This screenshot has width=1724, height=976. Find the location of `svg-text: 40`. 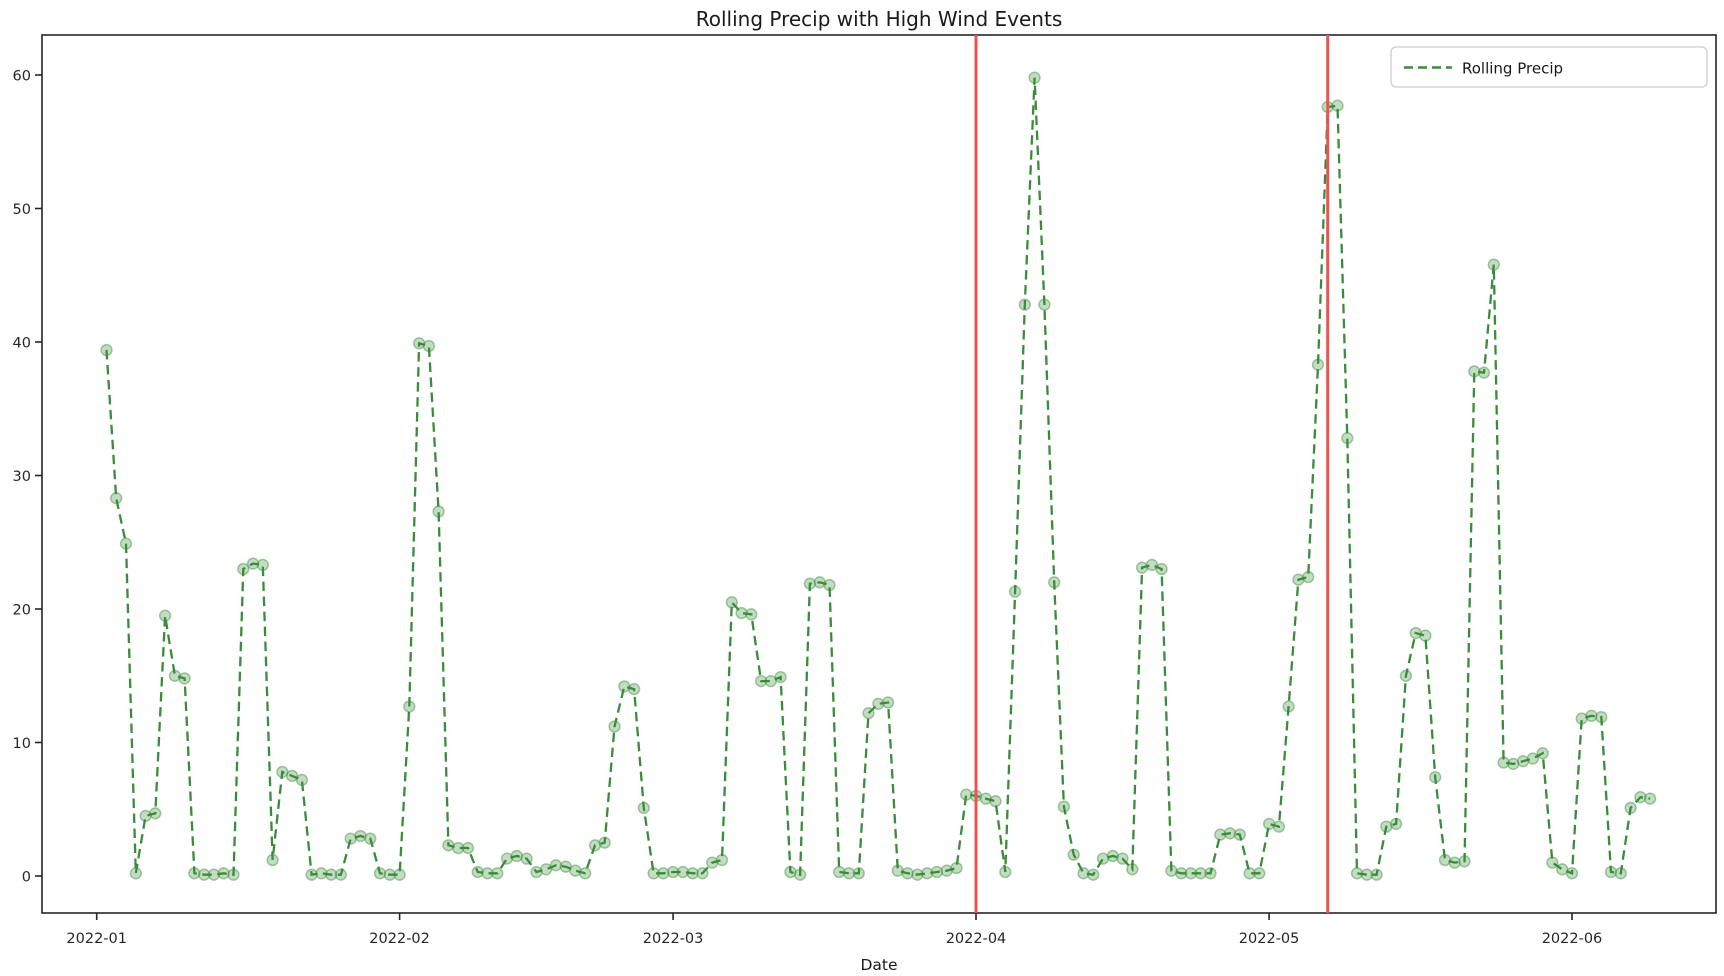

svg-text: 40 is located at coordinates (22, 344).